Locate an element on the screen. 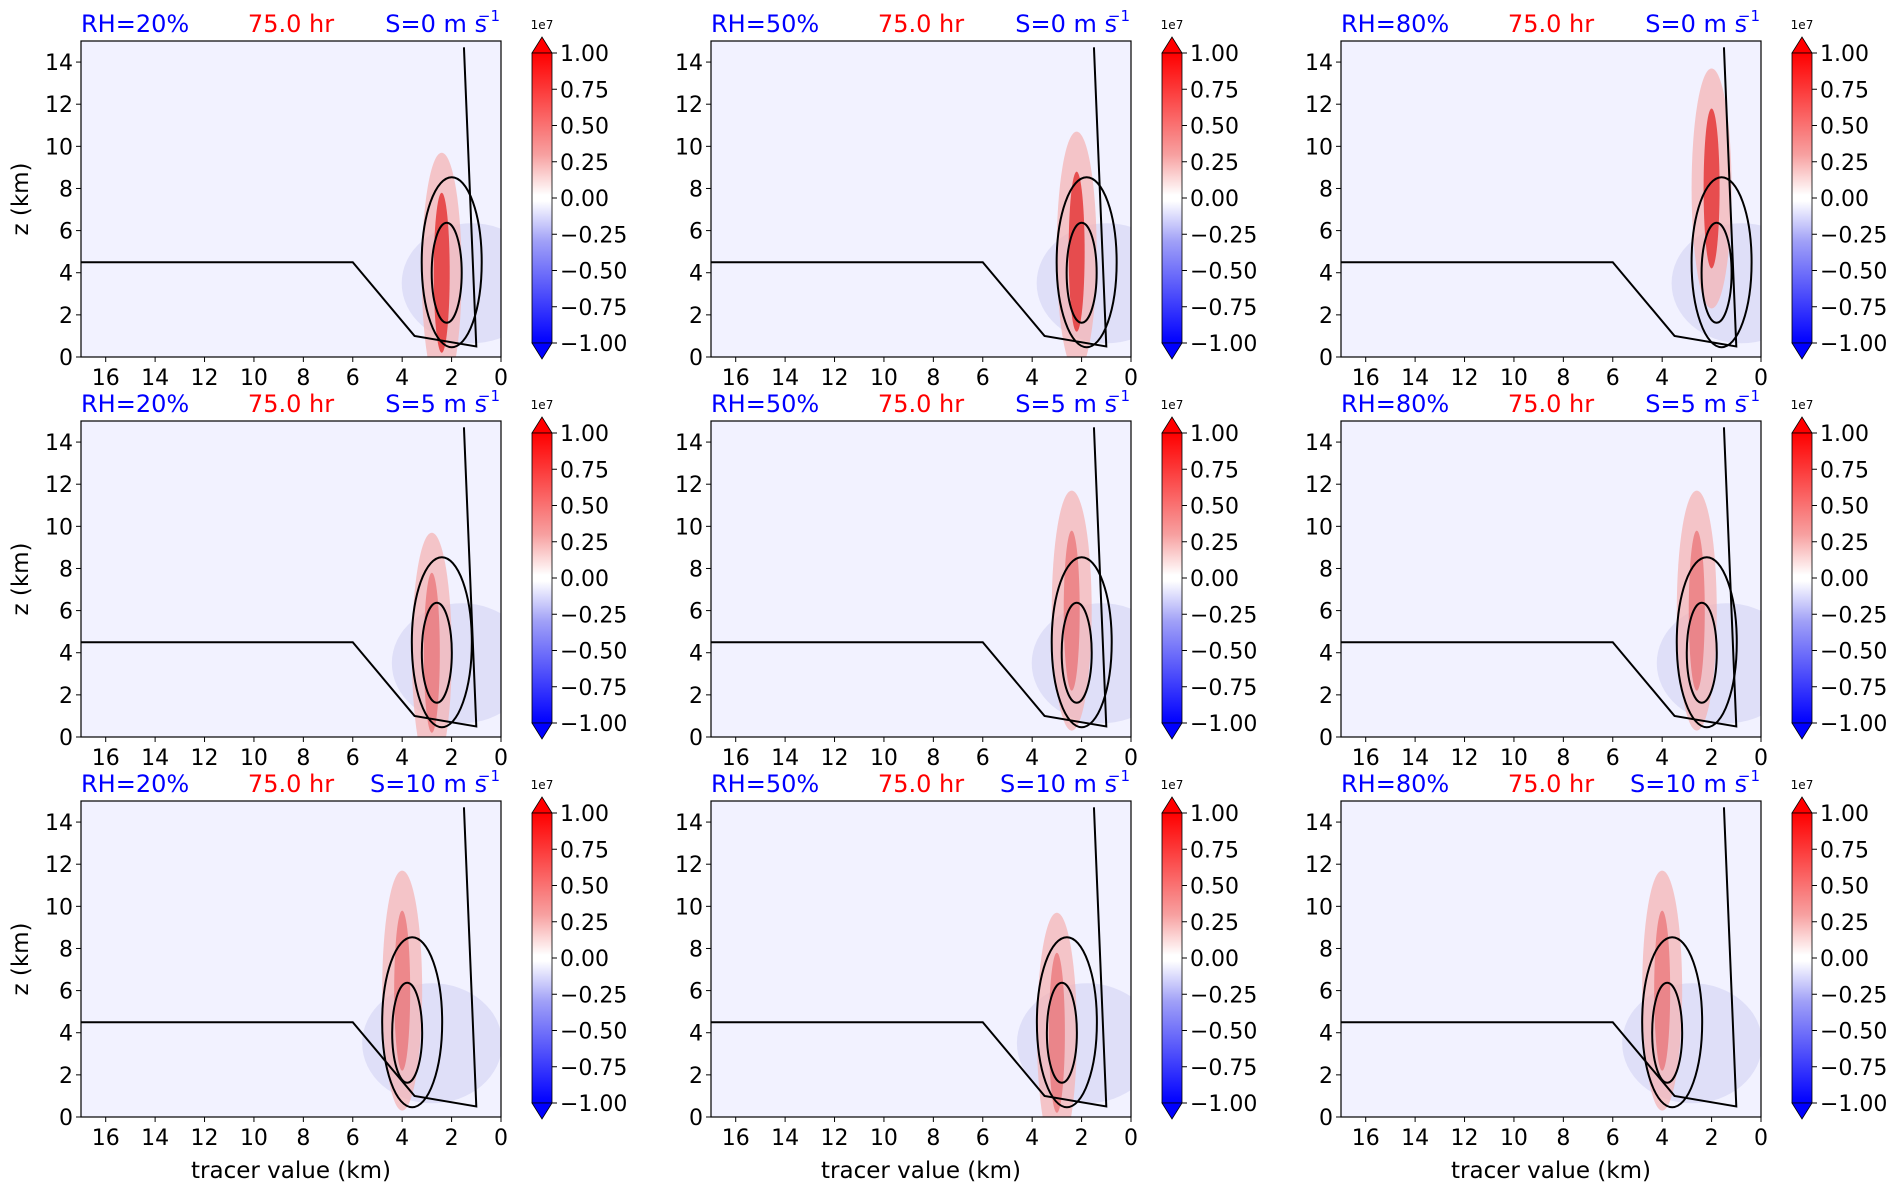  title-rh: RH=20% is located at coordinates (135, 784).